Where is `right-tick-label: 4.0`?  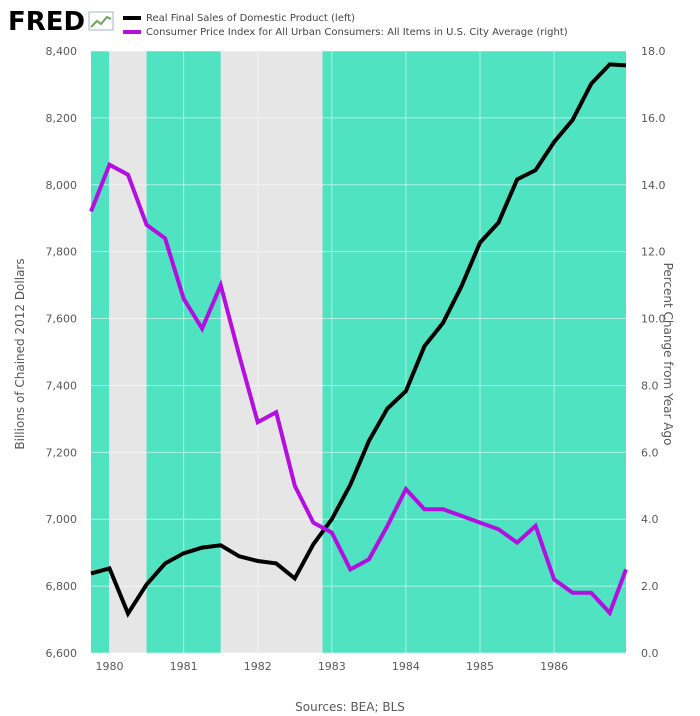 right-tick-label: 4.0 is located at coordinates (650, 519).